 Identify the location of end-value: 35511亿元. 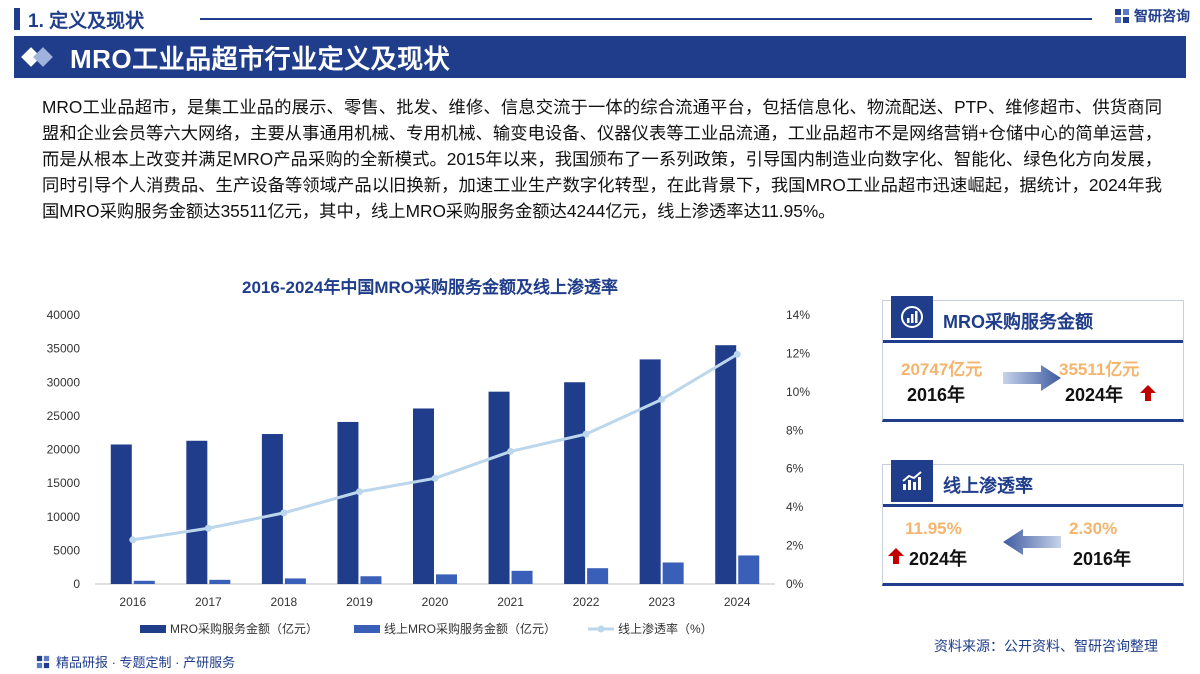
(1099, 369).